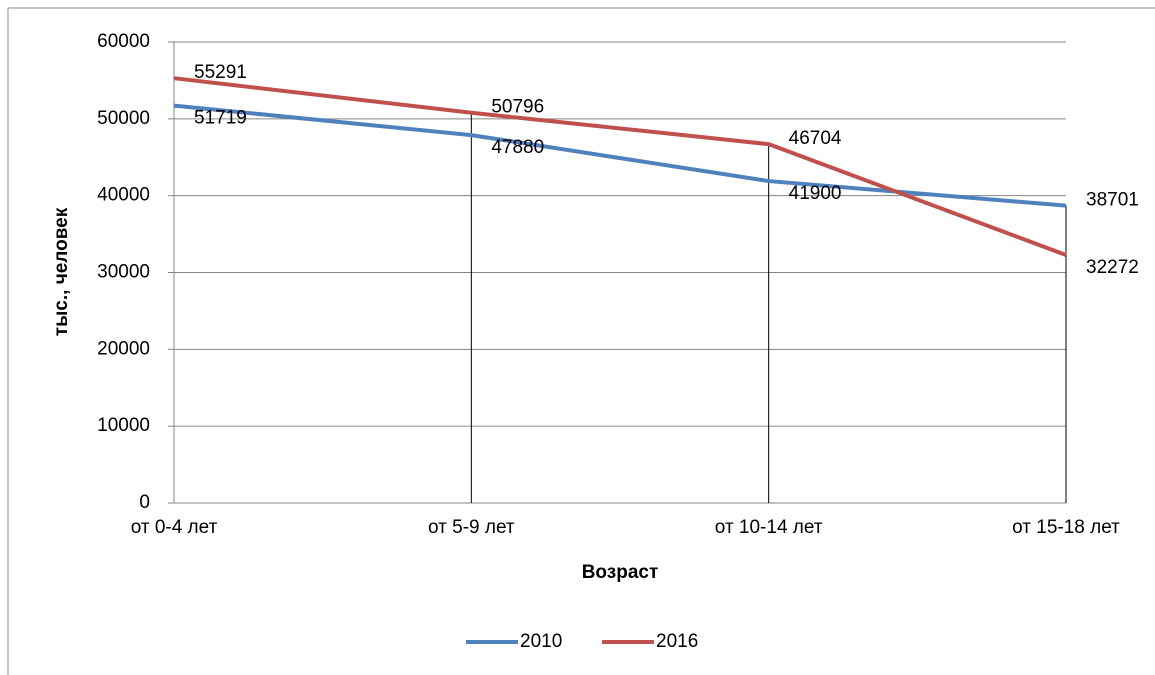  I want to click on data-label: 50796, so click(517, 107).